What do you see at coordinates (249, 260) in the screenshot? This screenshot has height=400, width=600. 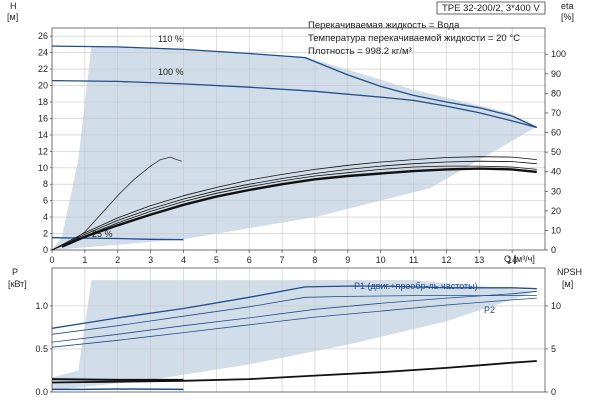 I see `x-tick-label: 6` at bounding box center [249, 260].